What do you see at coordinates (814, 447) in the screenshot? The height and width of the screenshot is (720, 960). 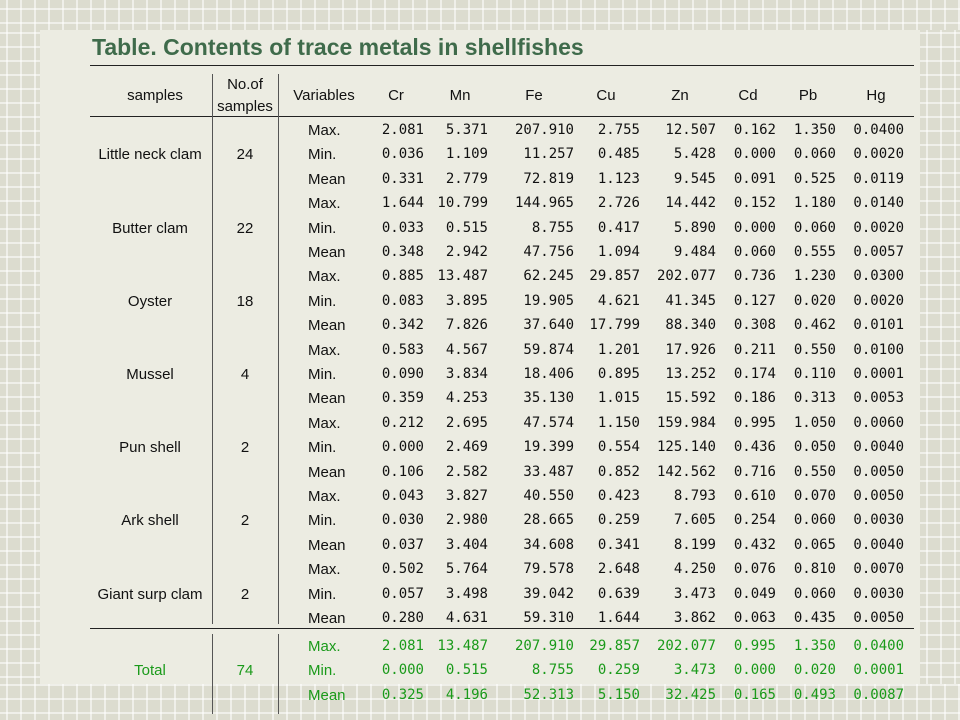 I see `group-value-pb: 0.050` at bounding box center [814, 447].